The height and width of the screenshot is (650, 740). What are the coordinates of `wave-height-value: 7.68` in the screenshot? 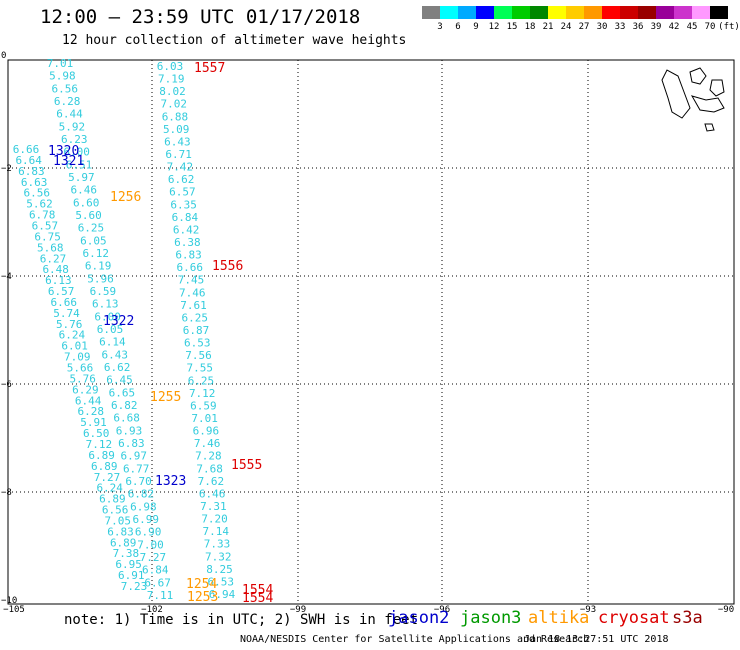 It's located at (209, 468).